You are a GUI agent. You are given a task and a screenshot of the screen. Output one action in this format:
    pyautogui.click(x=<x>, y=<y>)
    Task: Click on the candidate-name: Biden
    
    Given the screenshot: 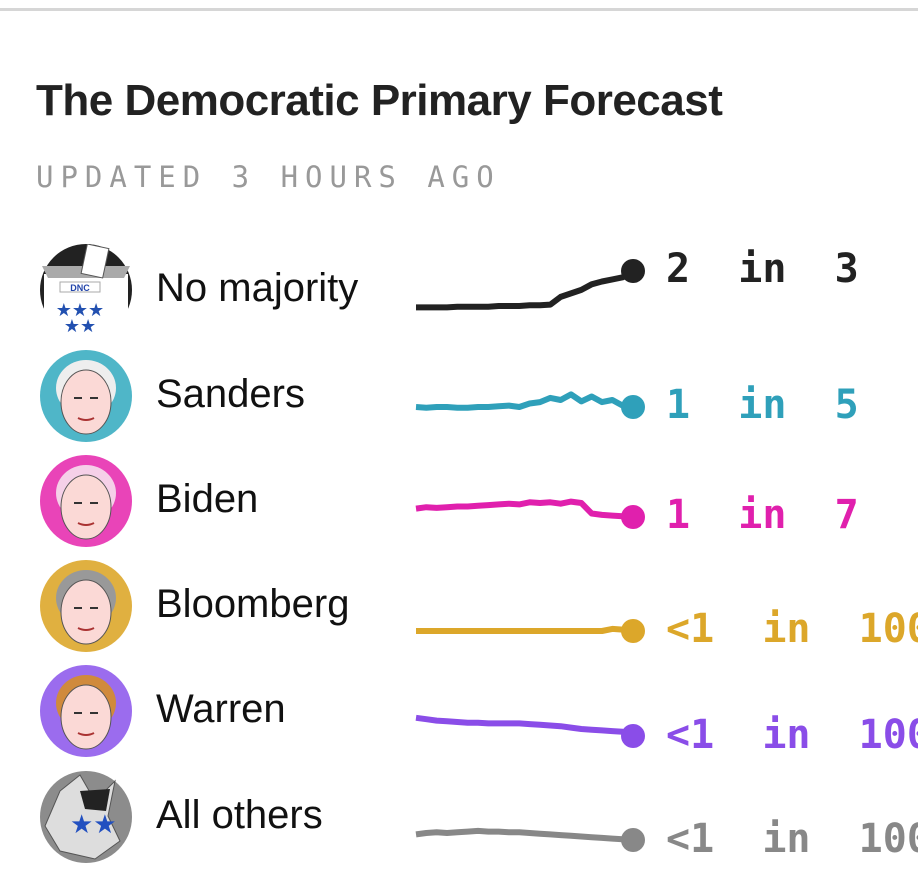 What is the action you would take?
    pyautogui.click(x=207, y=499)
    